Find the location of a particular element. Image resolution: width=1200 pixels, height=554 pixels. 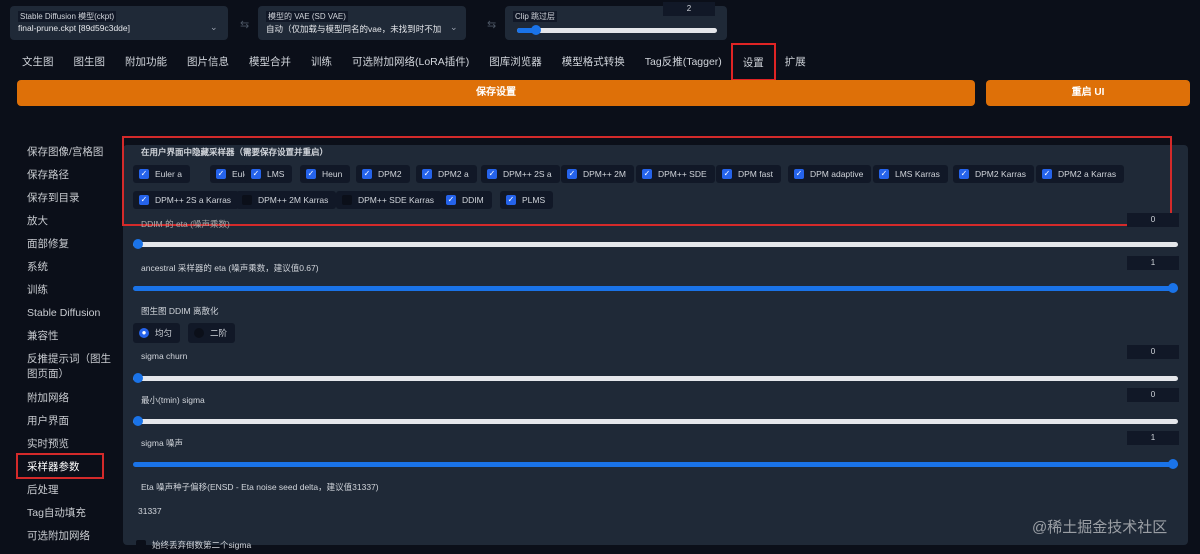

tab-6: 可选附加网络(LoRA插件) is located at coordinates (411, 62).